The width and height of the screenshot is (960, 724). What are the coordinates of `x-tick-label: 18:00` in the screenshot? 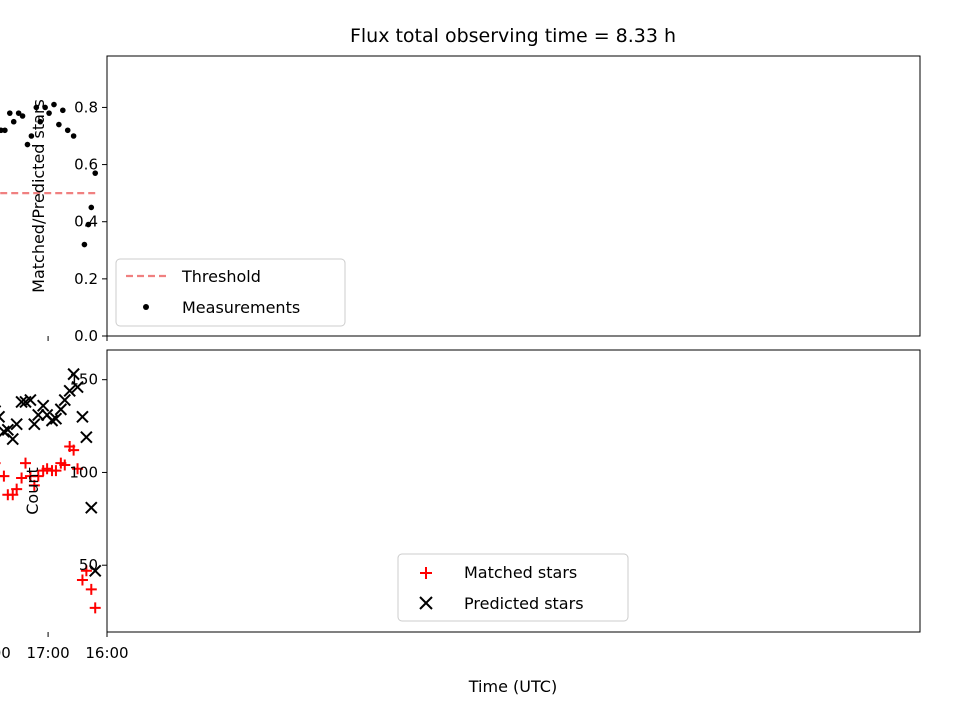 It's located at (5, 653).